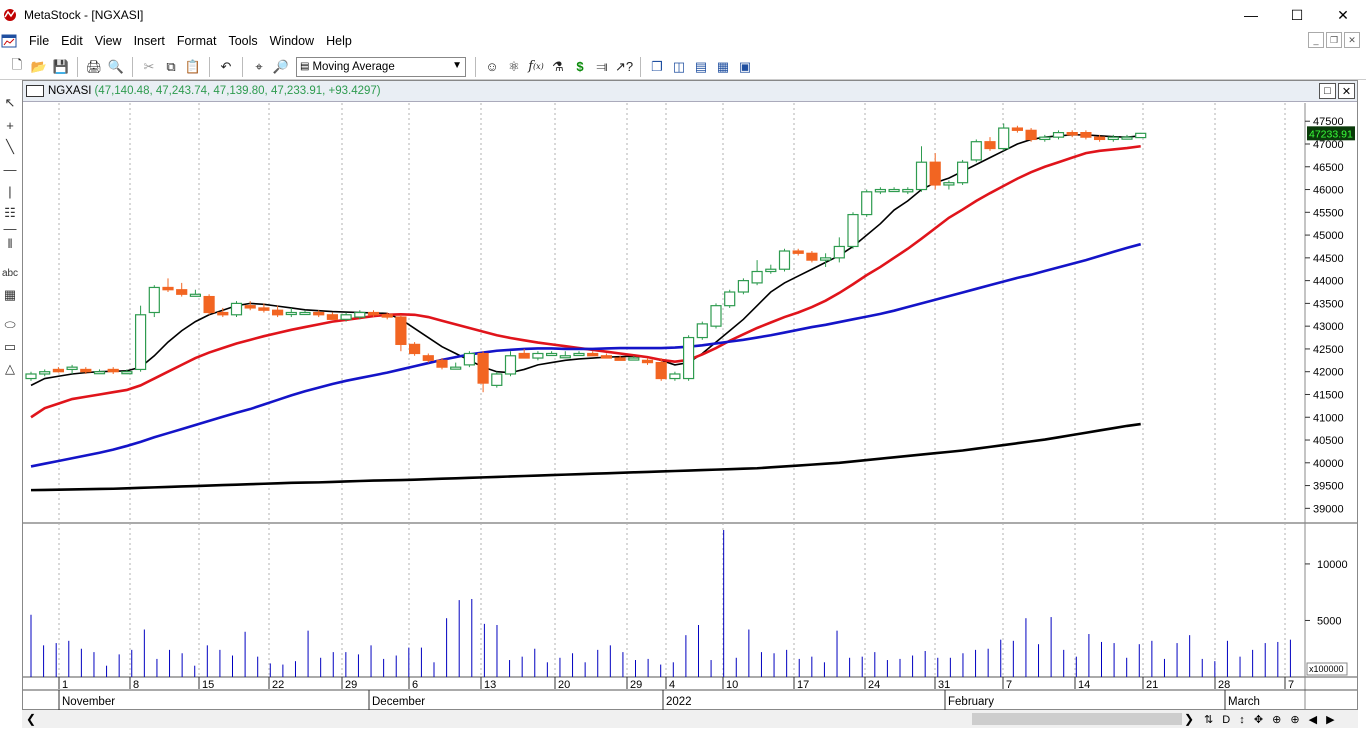  What do you see at coordinates (723, 66) in the screenshot?
I see `tile-grid-icon: ▦` at bounding box center [723, 66].